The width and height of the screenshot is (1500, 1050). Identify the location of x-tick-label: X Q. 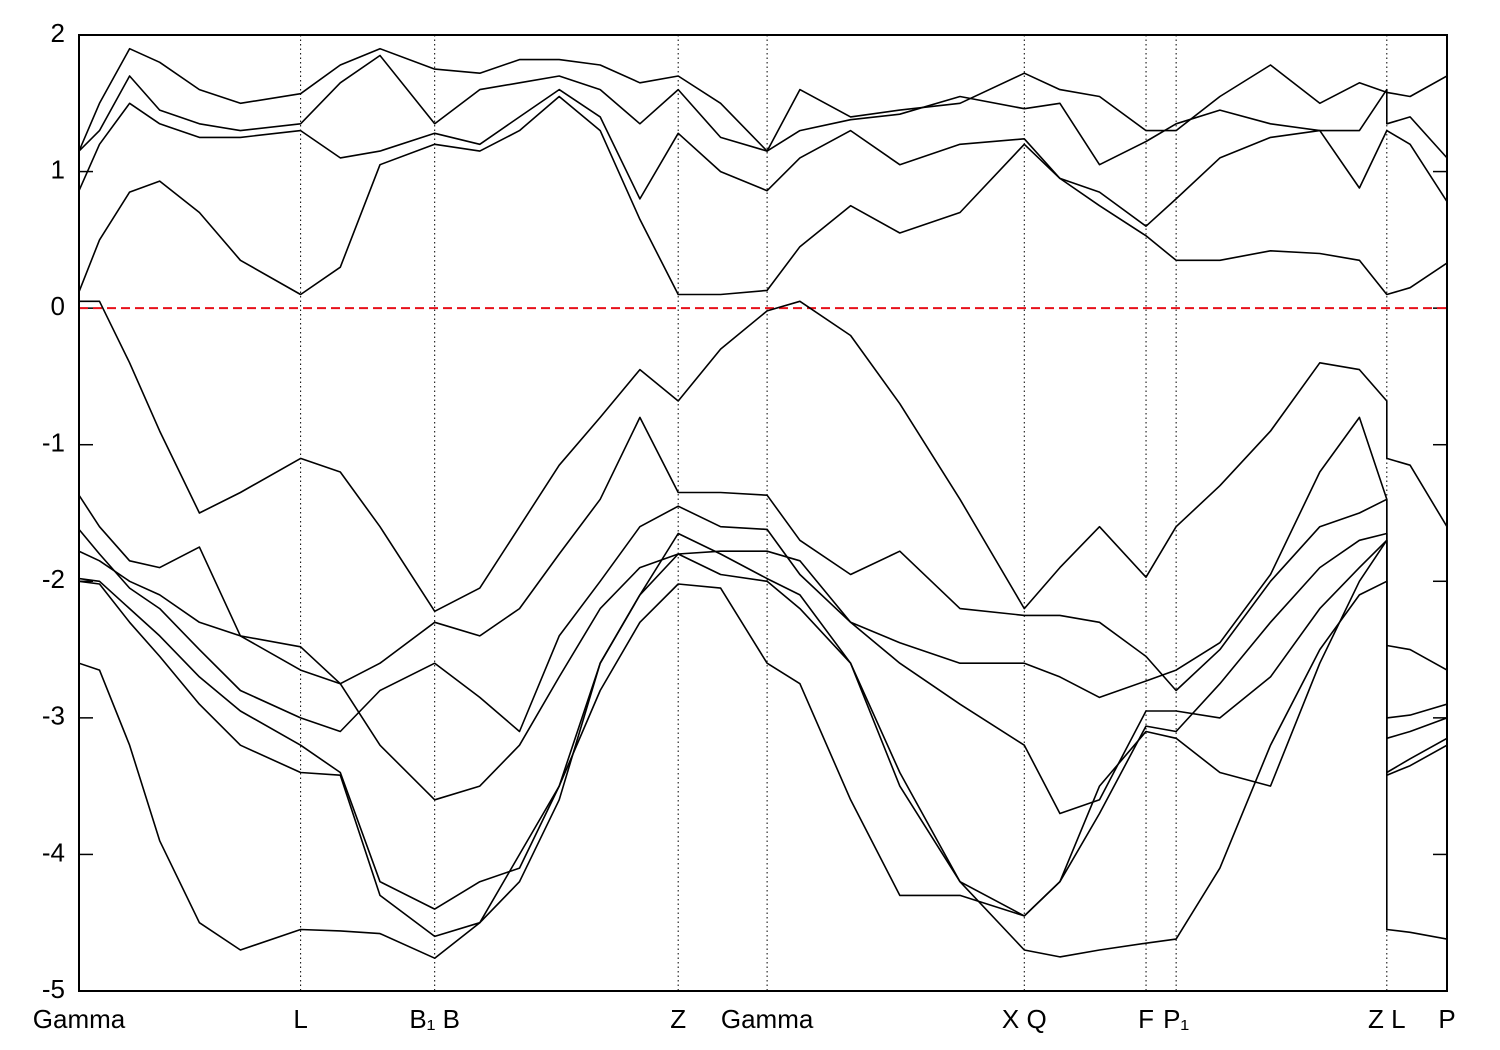
(1024, 1019).